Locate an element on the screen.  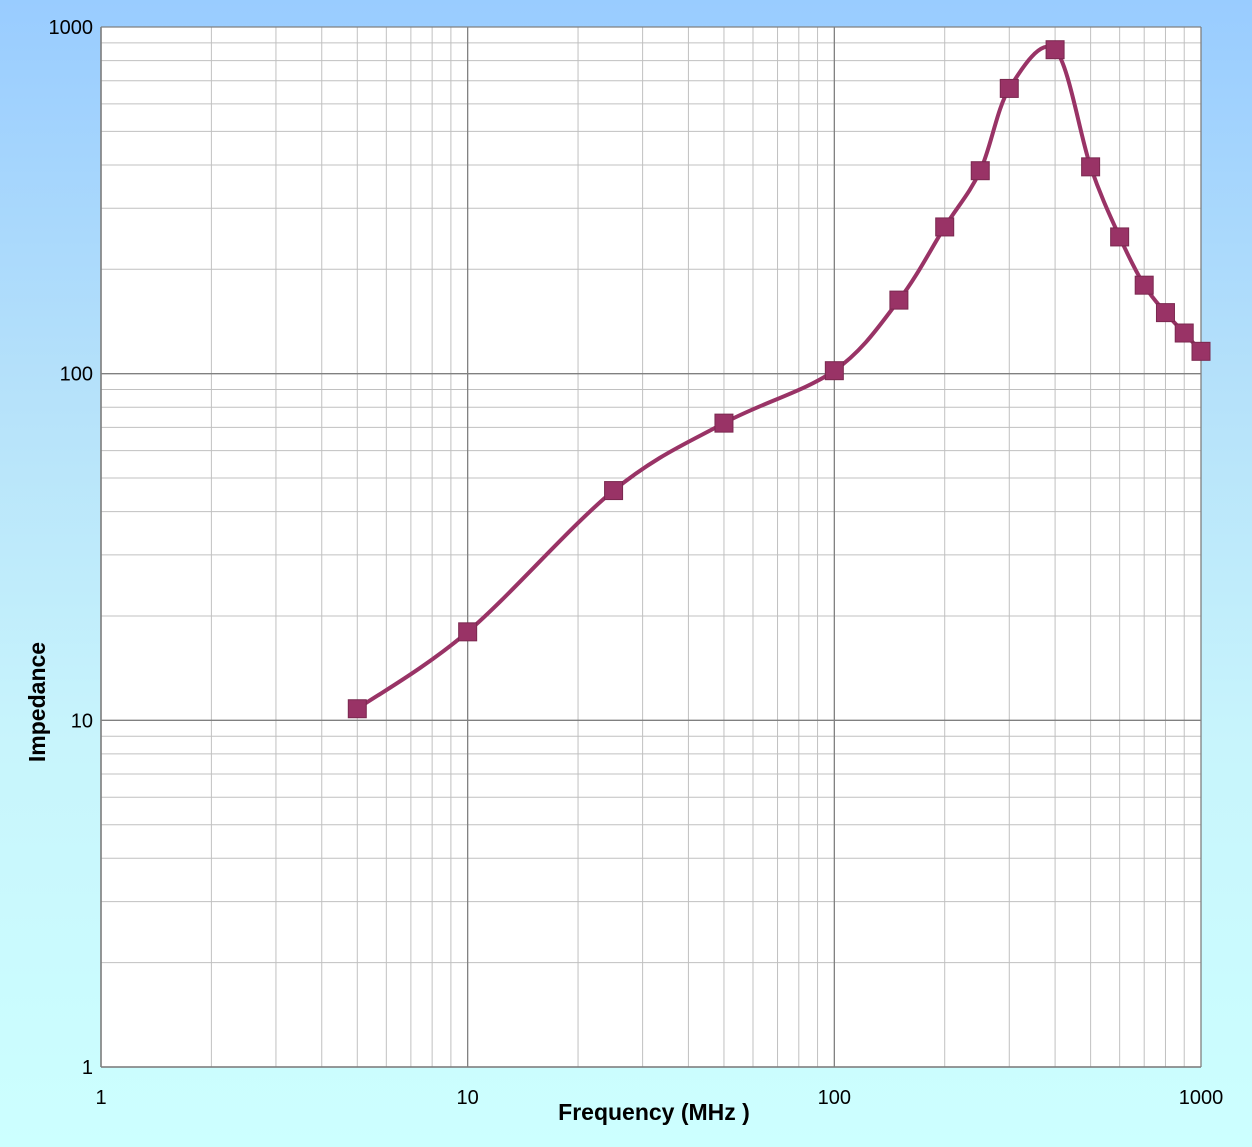
y-axis-ticks: 1 10 100 1000 is located at coordinates (71, 548).